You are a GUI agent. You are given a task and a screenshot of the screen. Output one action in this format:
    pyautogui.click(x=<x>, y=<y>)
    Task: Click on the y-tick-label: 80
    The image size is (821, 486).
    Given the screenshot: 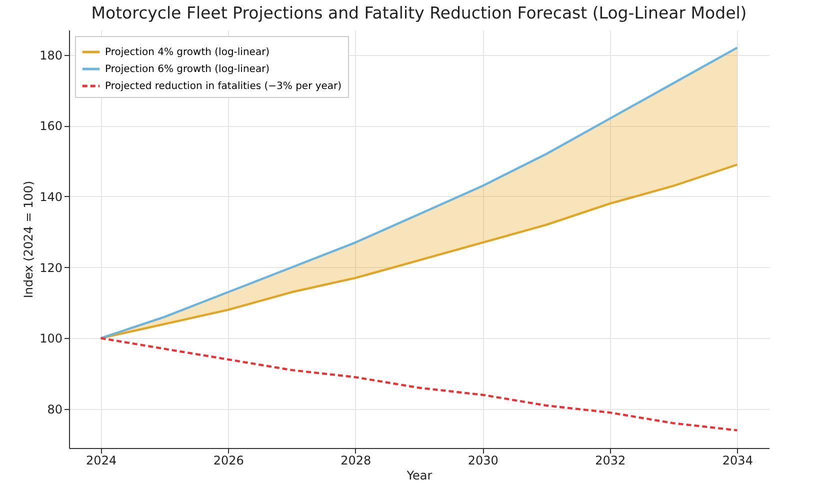 What is the action you would take?
    pyautogui.click(x=54, y=409)
    